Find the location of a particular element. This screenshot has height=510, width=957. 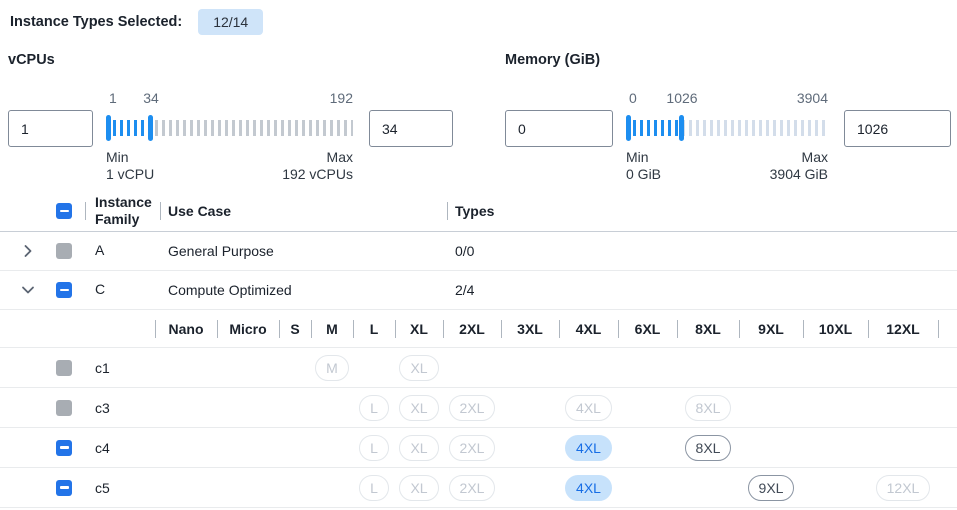

c1-checkbox-disabled is located at coordinates (64, 367).